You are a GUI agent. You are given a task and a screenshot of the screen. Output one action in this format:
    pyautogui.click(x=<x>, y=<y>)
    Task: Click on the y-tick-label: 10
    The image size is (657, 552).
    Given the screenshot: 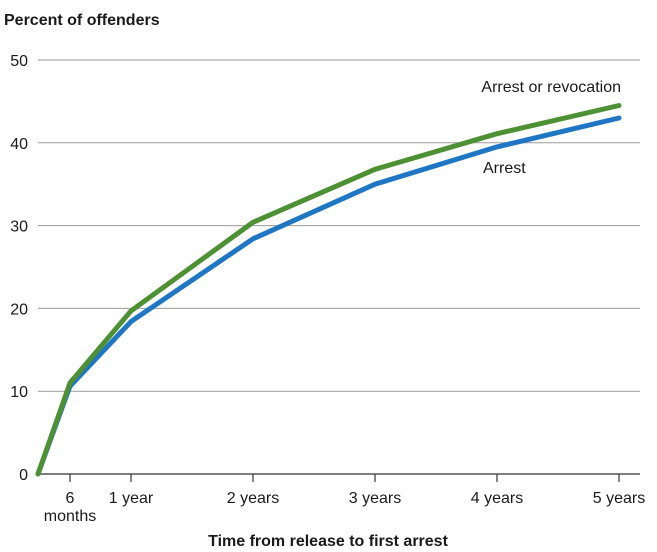 What is the action you would take?
    pyautogui.click(x=19, y=392)
    